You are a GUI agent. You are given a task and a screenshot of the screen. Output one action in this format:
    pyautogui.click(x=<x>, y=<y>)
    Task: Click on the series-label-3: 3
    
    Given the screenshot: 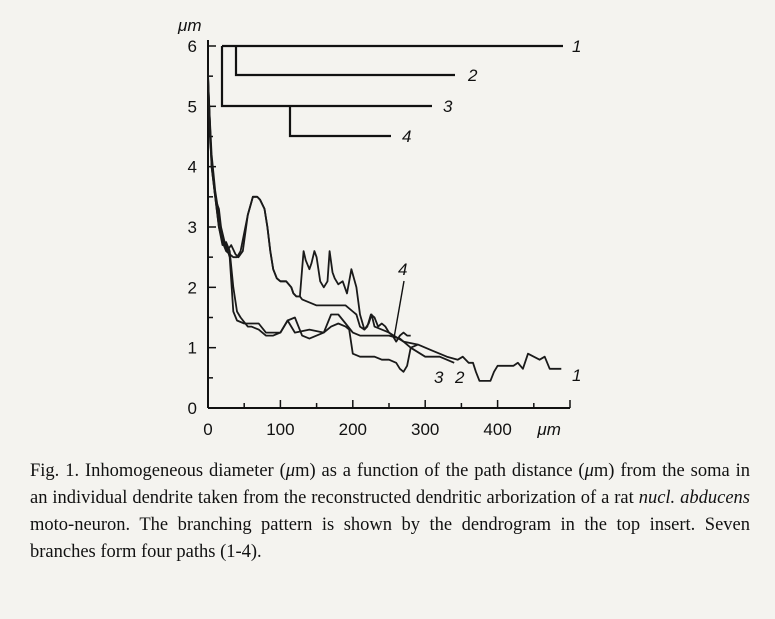 What is the action you would take?
    pyautogui.click(x=439, y=377)
    